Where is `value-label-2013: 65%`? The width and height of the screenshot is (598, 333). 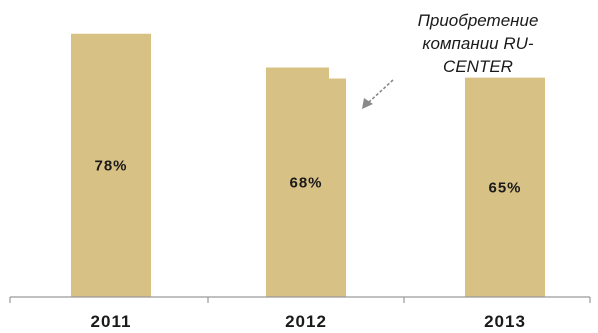
value-label-2013: 65% is located at coordinates (504, 187).